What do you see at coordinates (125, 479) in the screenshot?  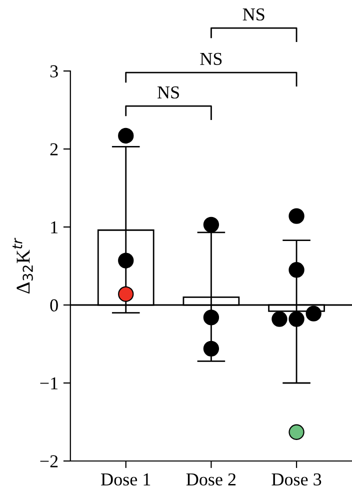 I see `x-tick-label: Dose 1` at bounding box center [125, 479].